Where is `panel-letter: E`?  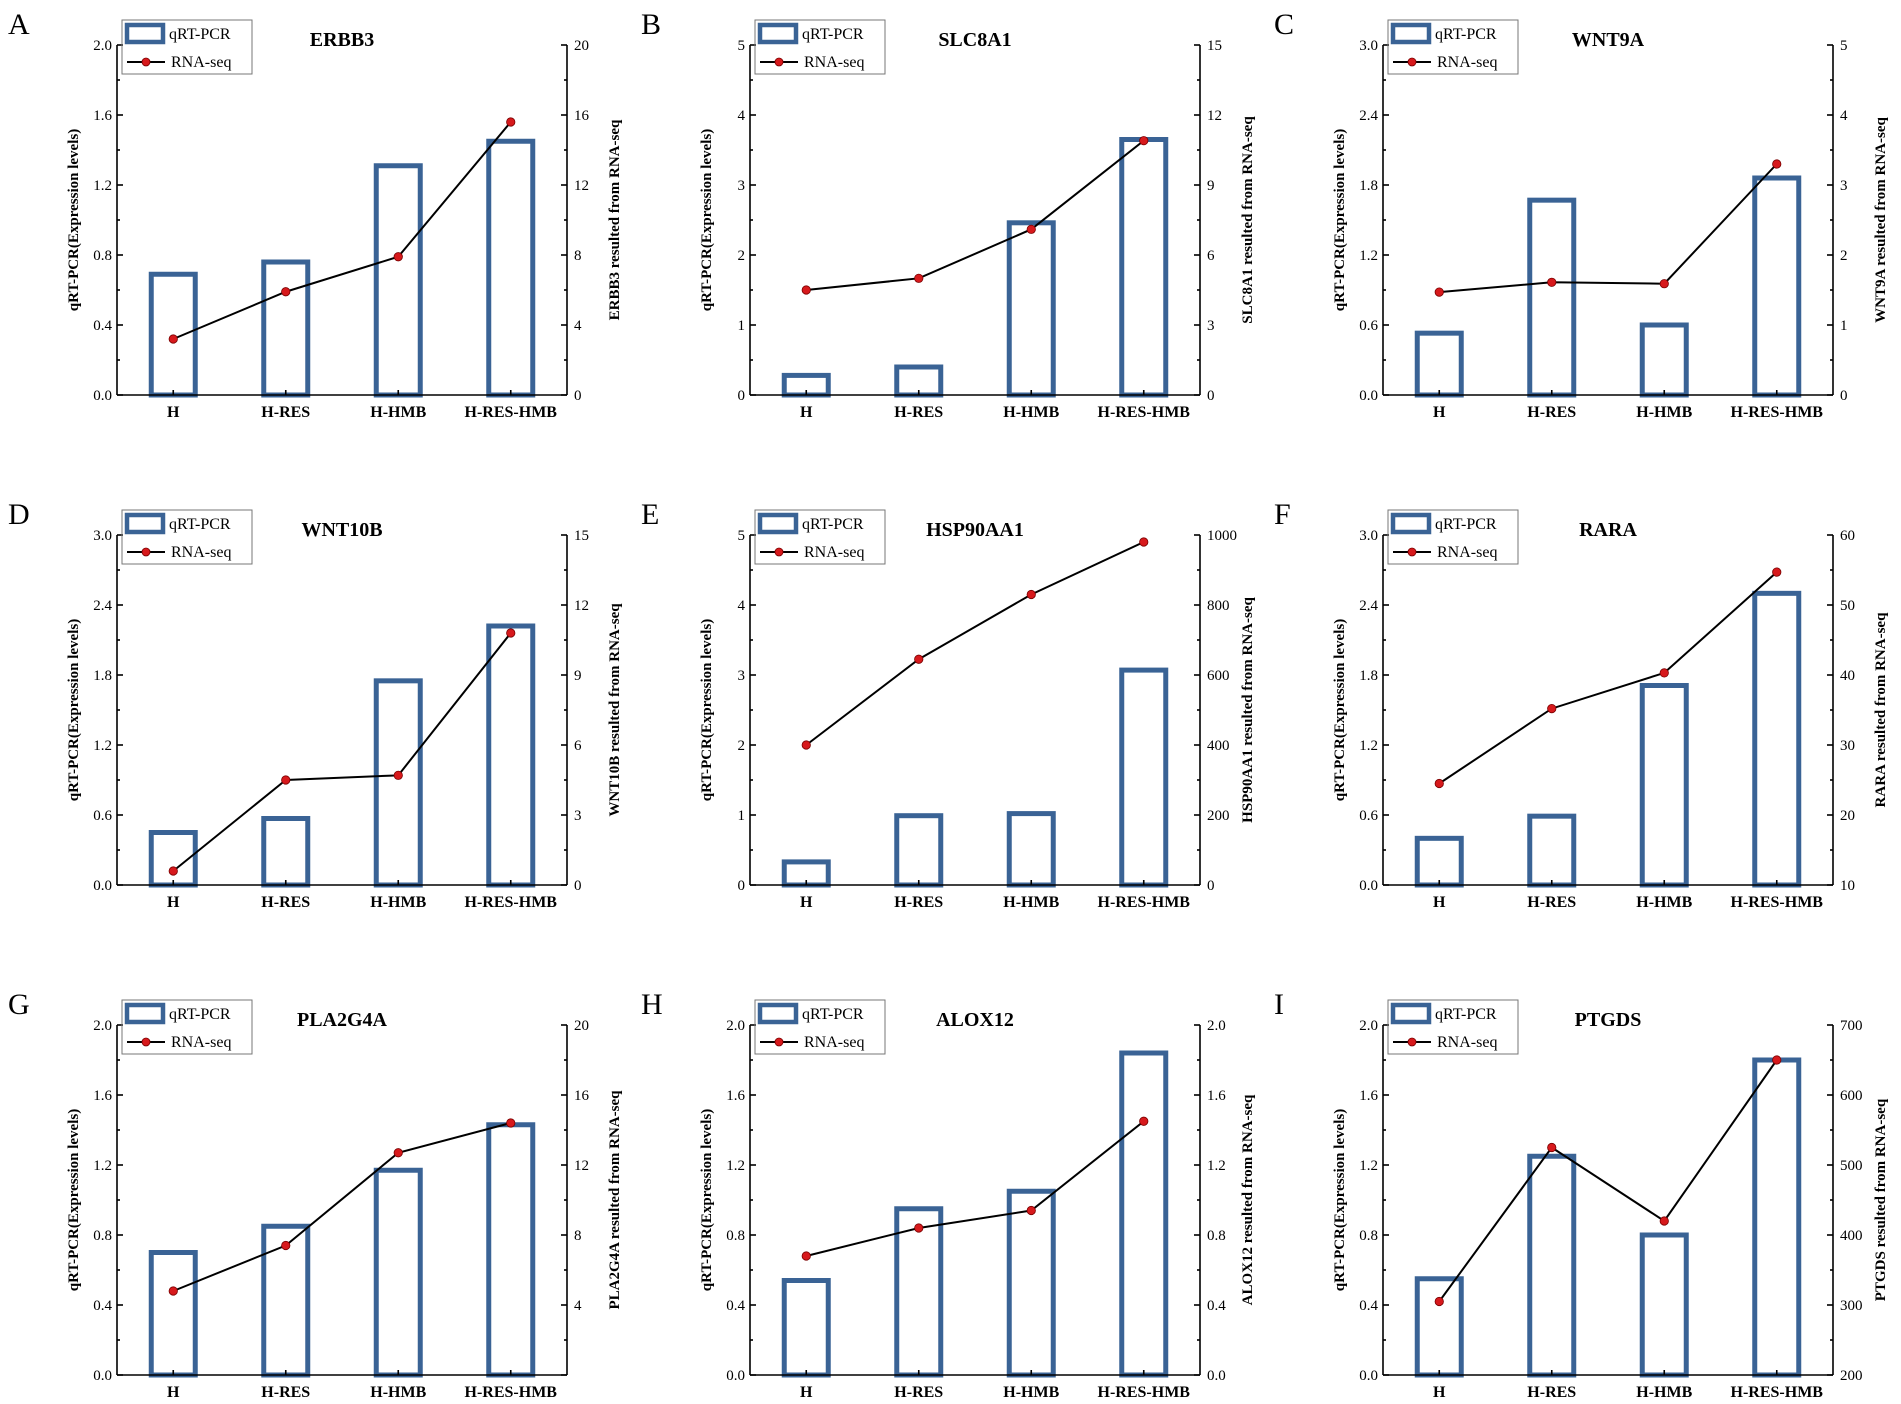
panel-letter: E is located at coordinates (650, 514).